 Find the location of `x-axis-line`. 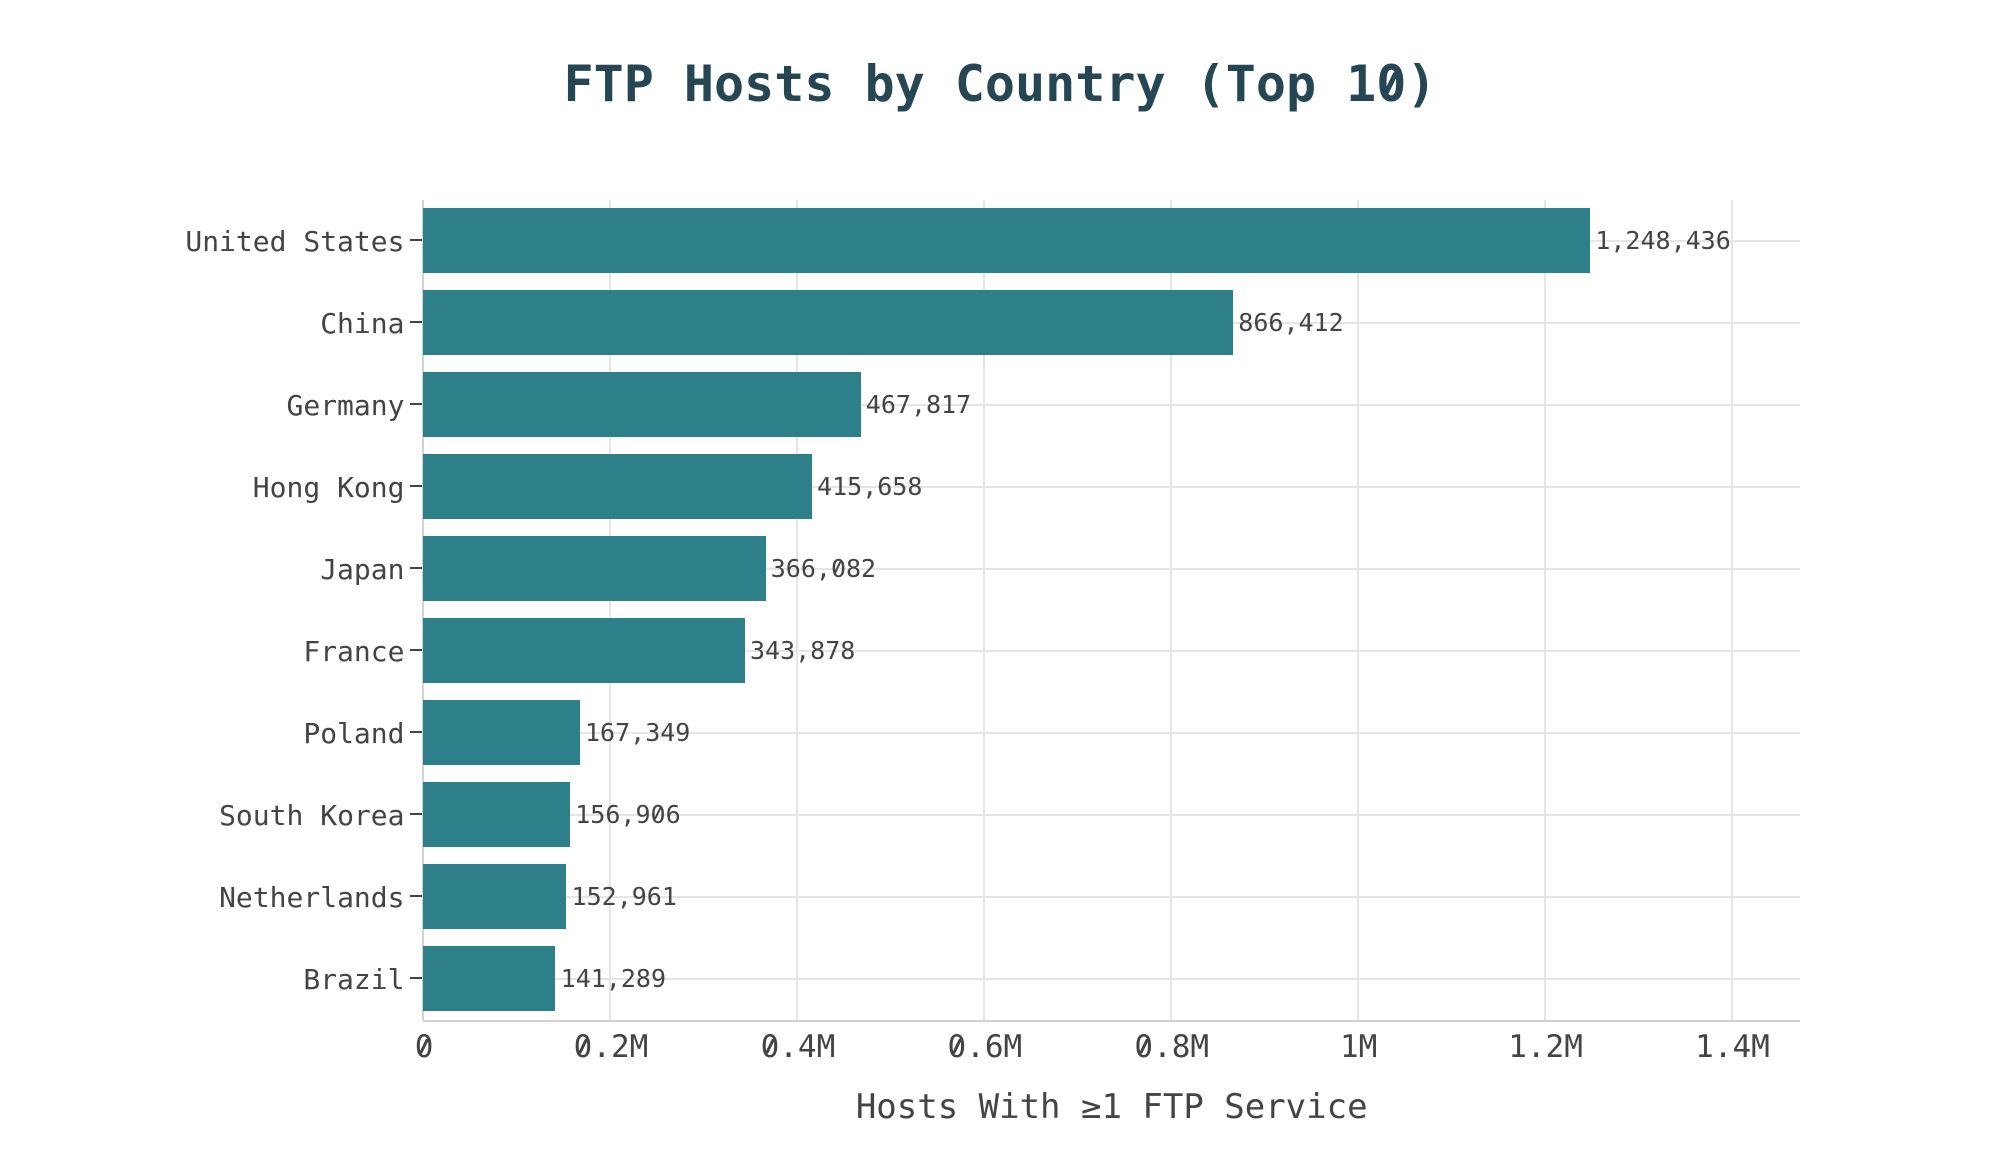

x-axis-line is located at coordinates (1111, 1021).